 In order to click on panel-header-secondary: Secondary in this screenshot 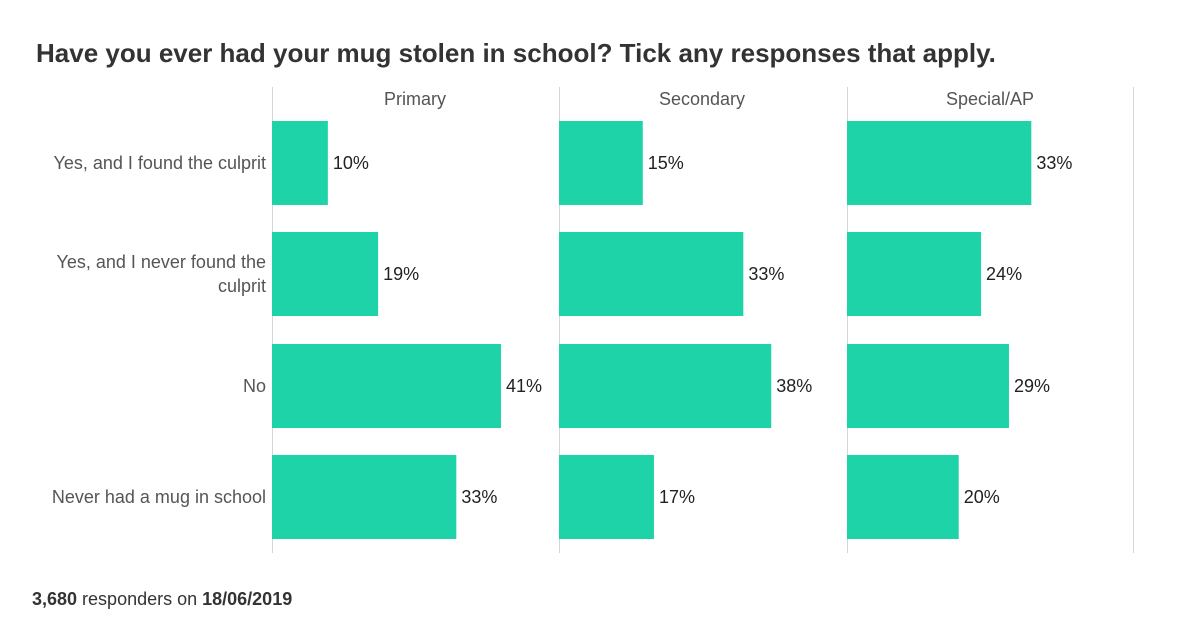, I will do `click(702, 99)`.